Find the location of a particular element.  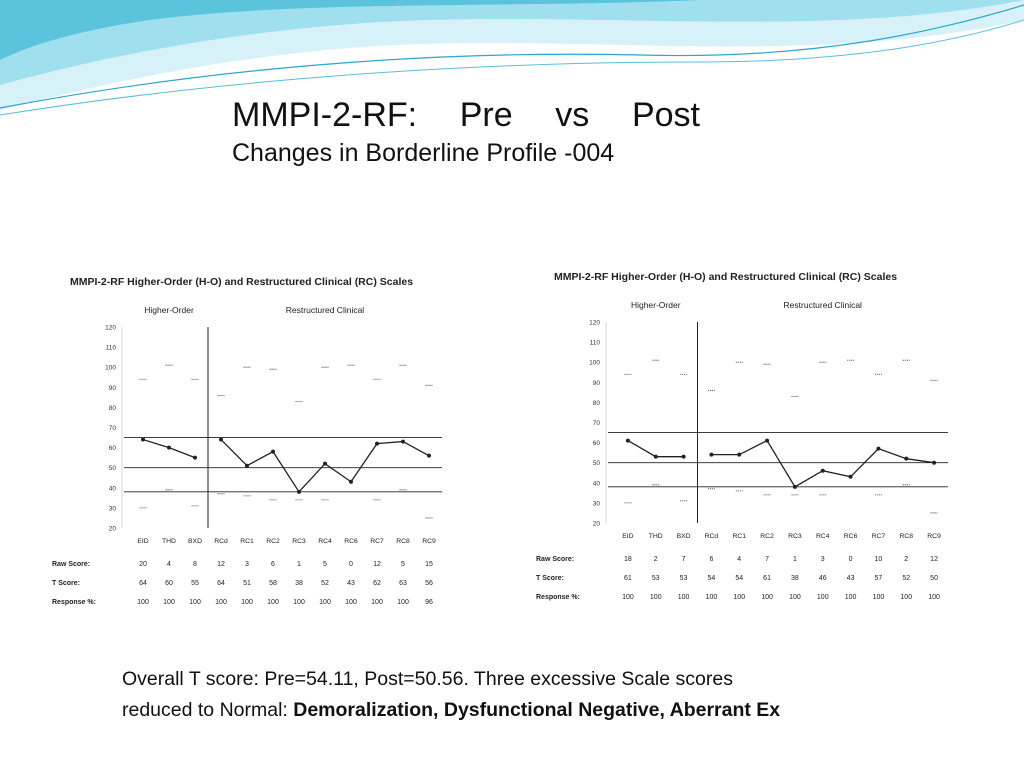

score-cell: 58 is located at coordinates (273, 583).